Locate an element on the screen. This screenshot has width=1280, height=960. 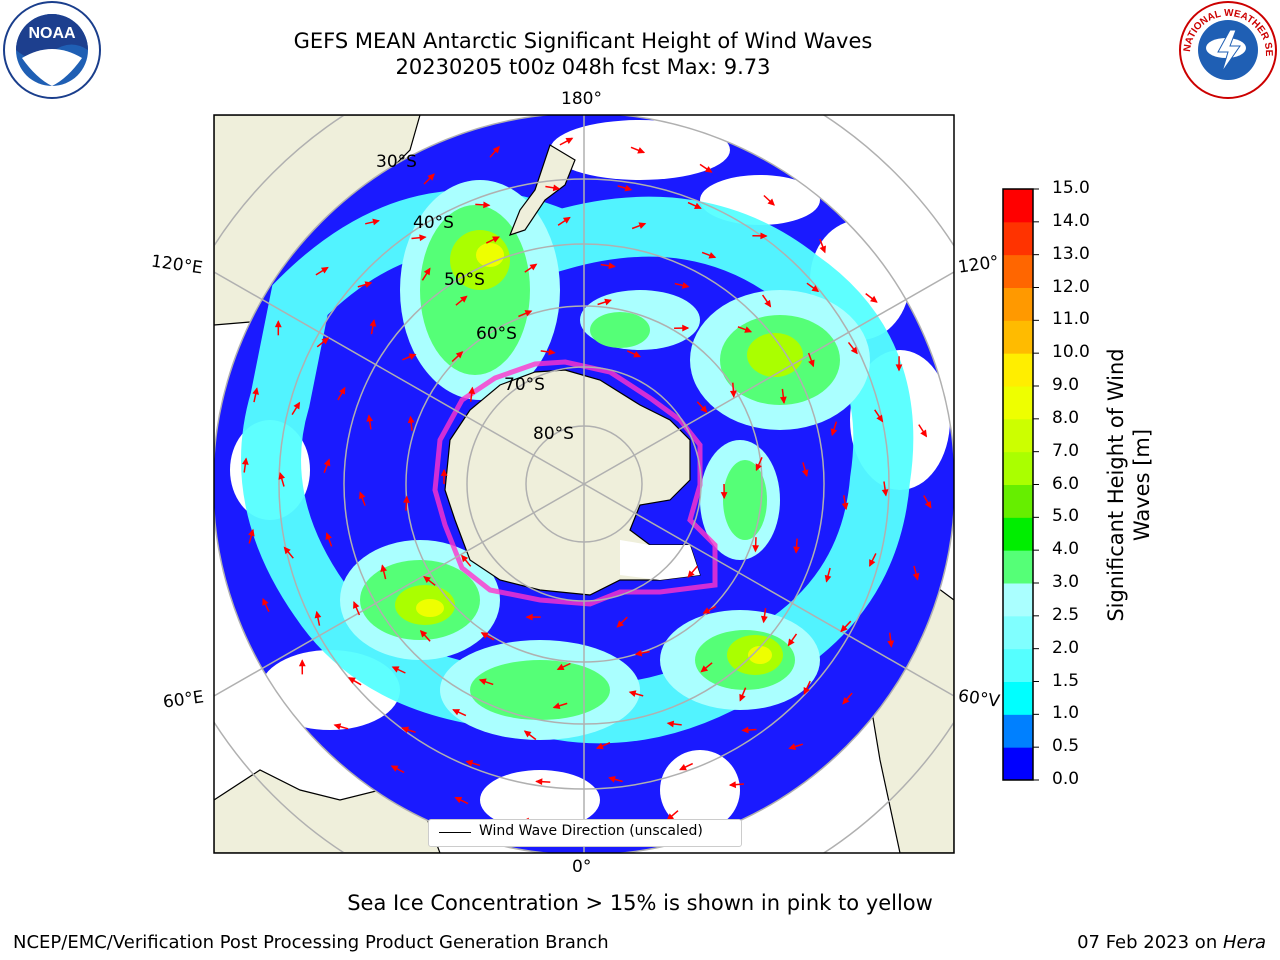
footer-machine: Hera is located at coordinates (1244, 942).